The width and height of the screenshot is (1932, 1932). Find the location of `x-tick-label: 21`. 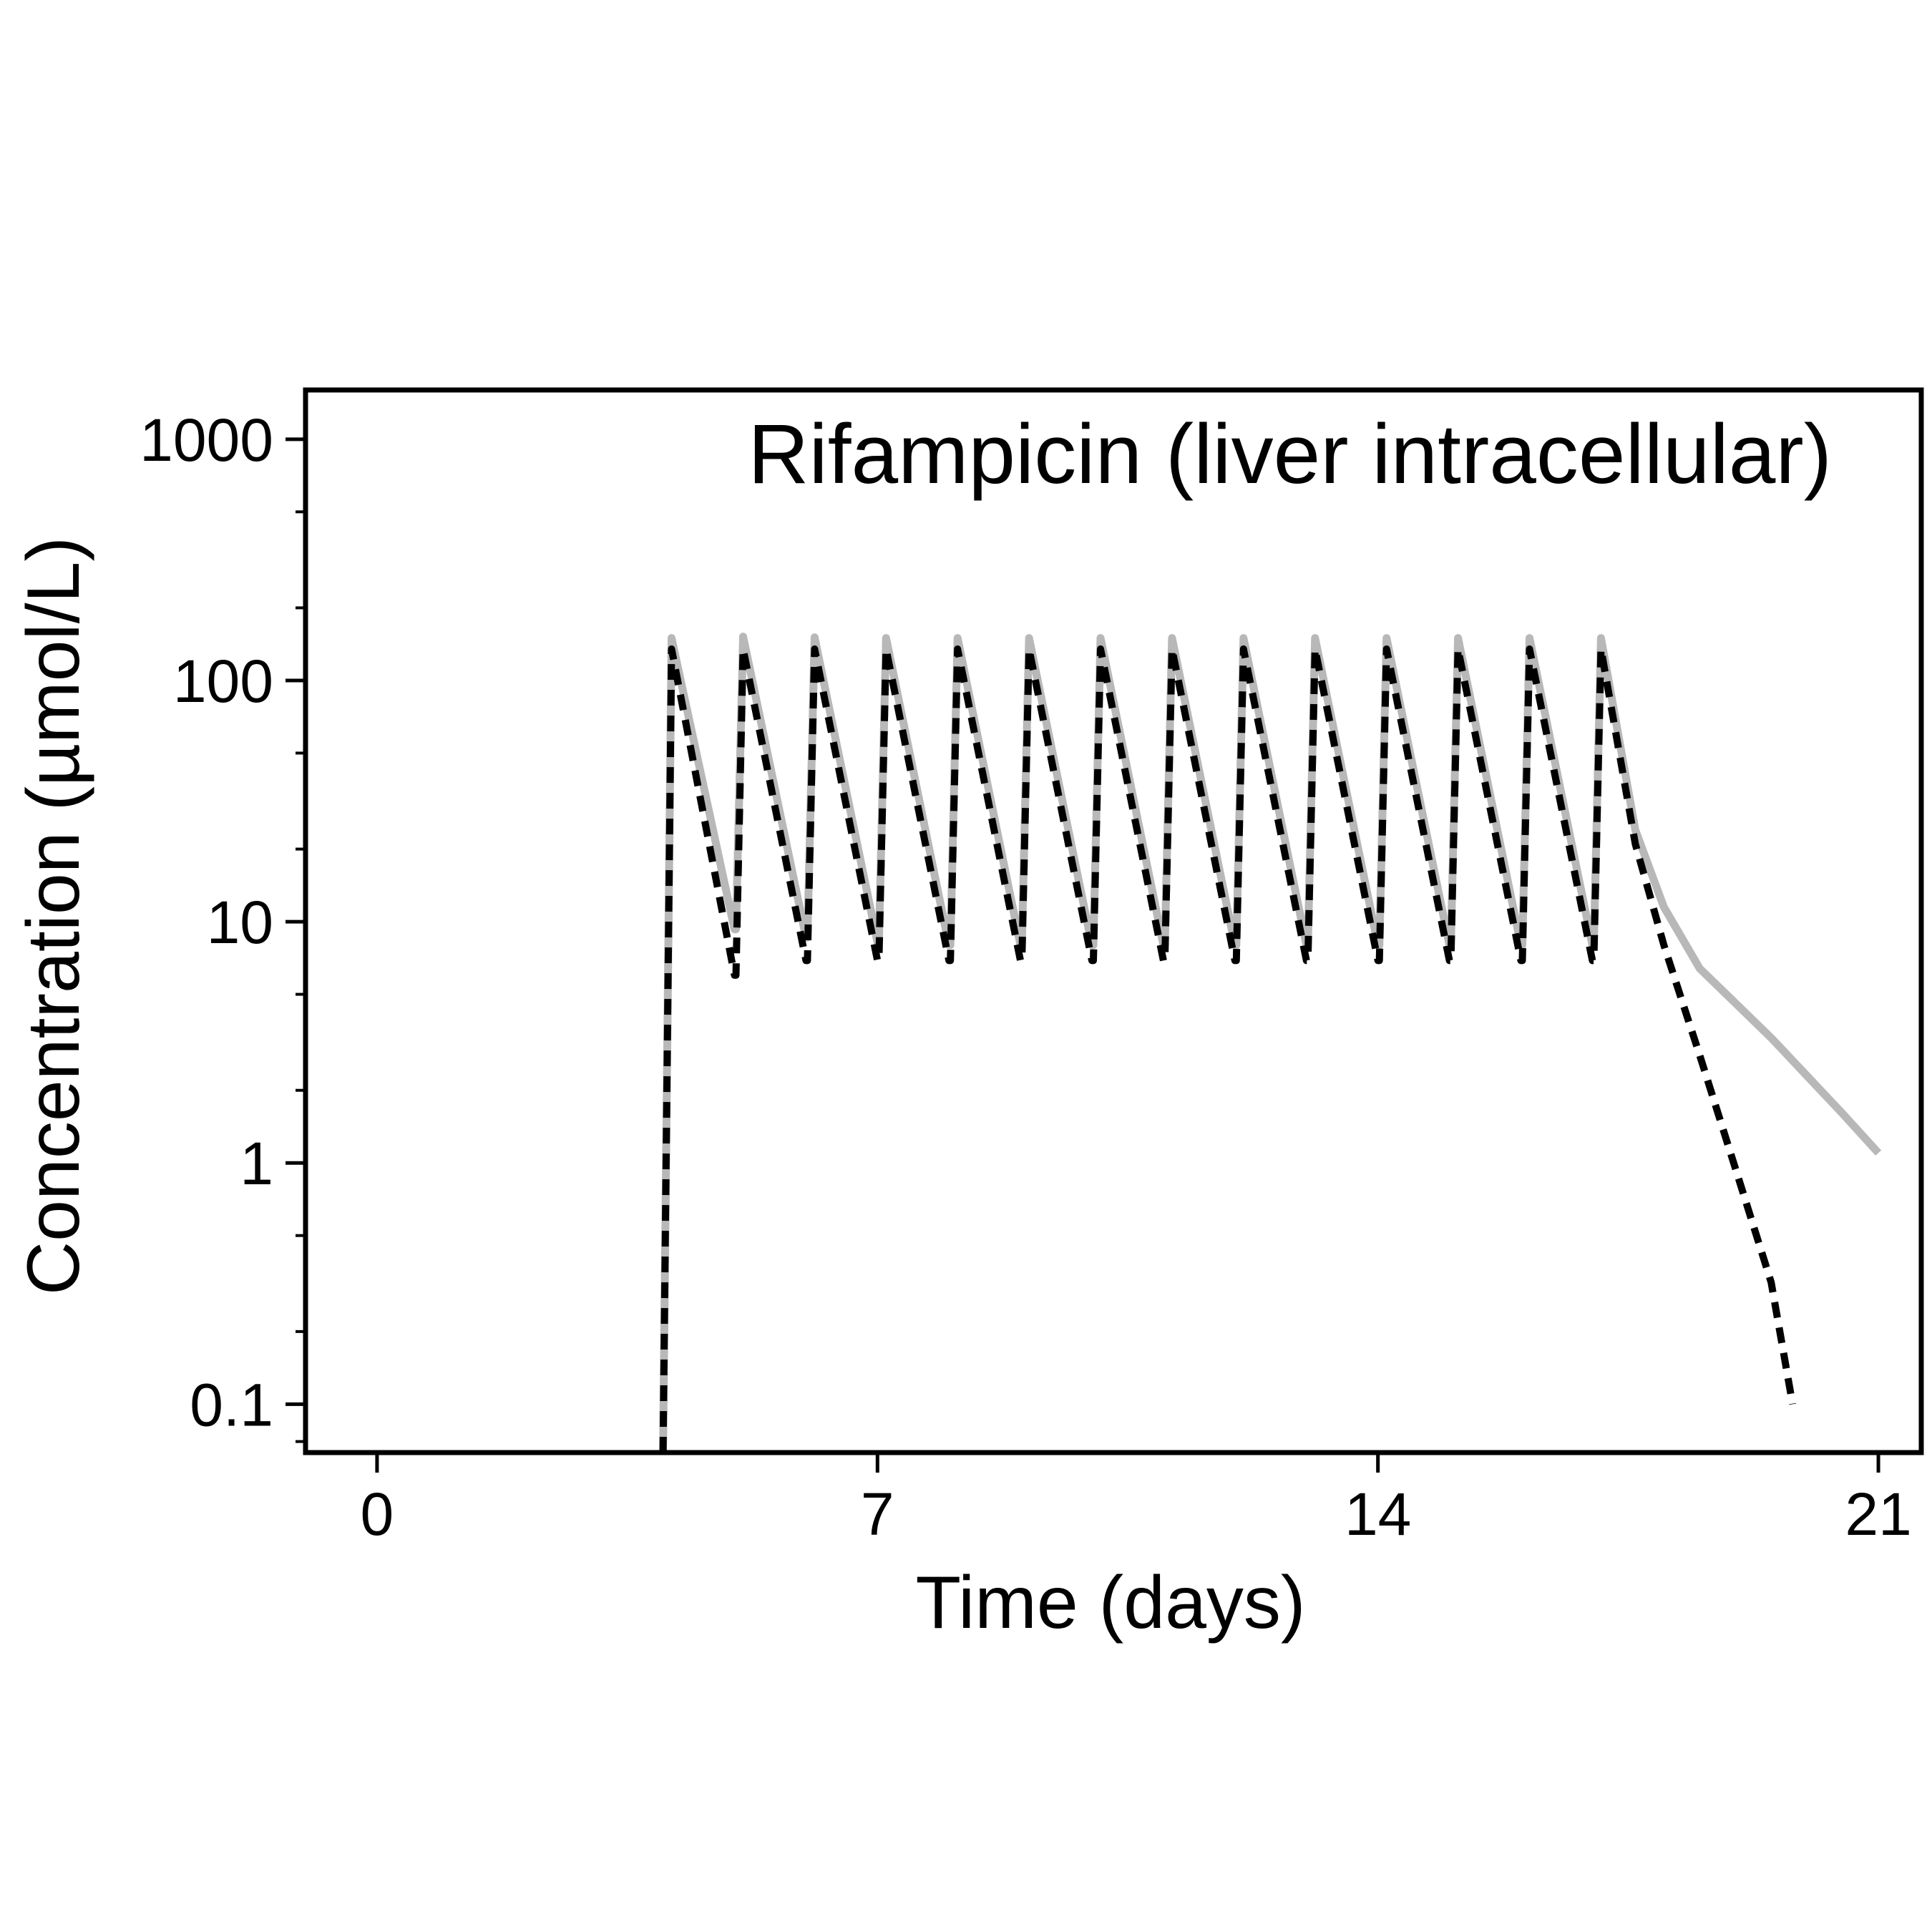

x-tick-label: 21 is located at coordinates (1878, 1514).